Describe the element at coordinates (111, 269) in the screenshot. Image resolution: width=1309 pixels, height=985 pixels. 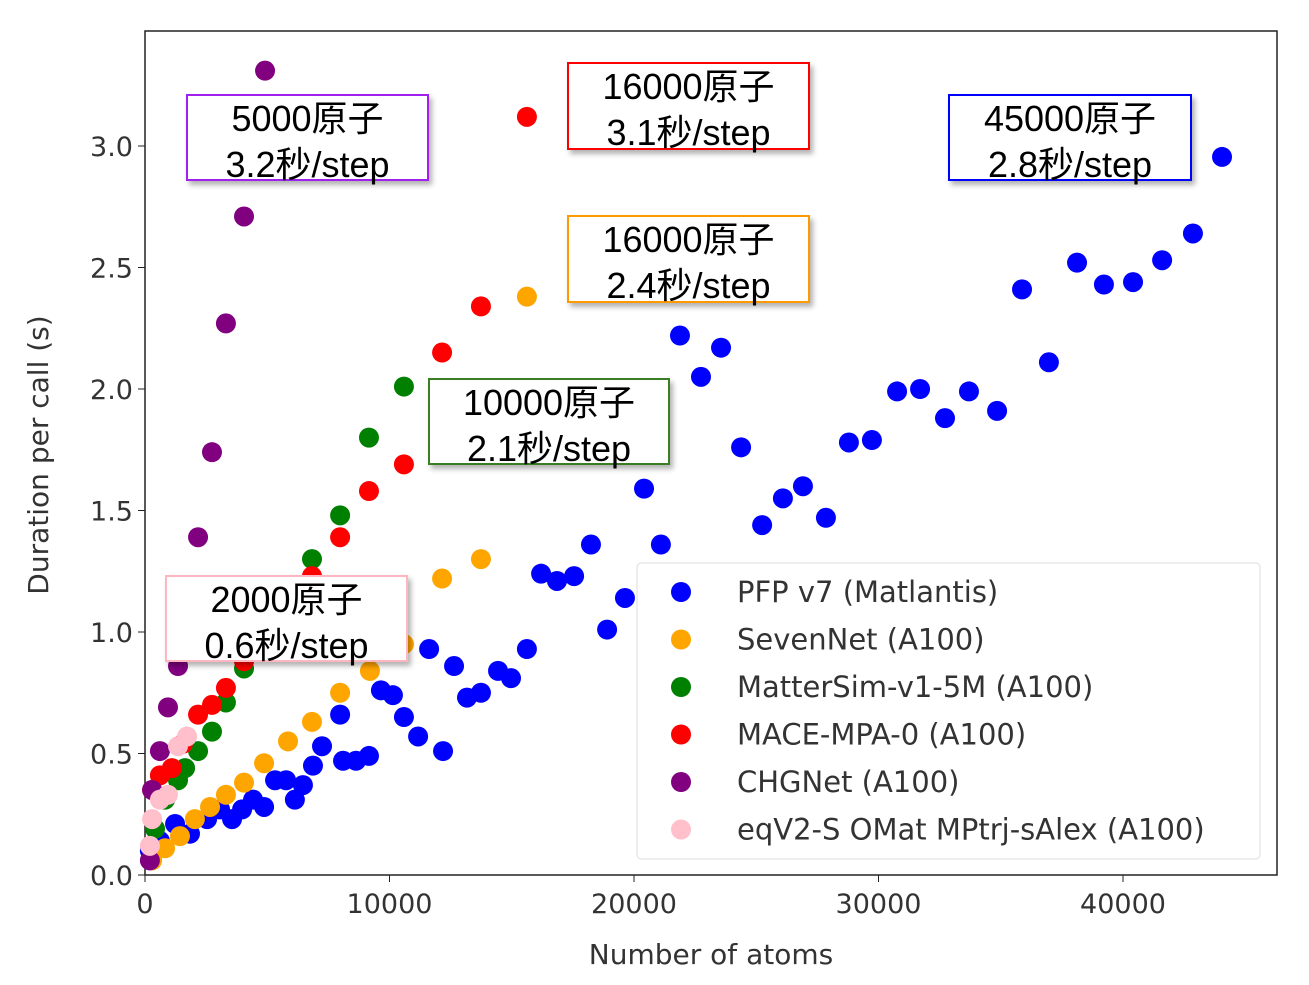
I see `y-tick-label: 2.5` at that location.